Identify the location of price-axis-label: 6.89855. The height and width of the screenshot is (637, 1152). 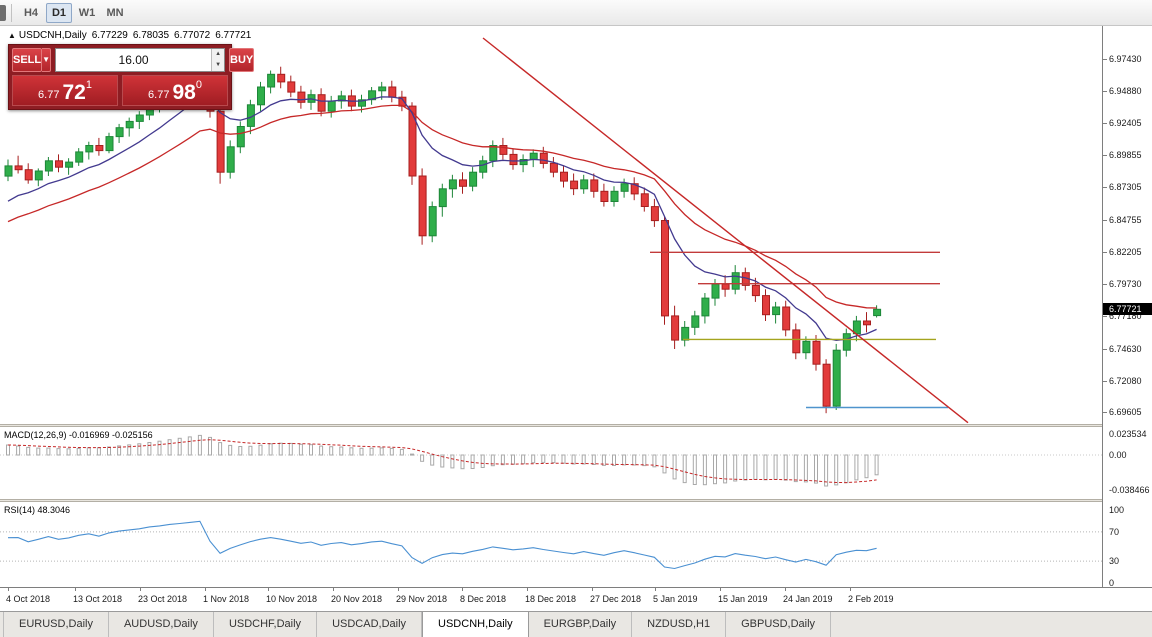
(1125, 155).